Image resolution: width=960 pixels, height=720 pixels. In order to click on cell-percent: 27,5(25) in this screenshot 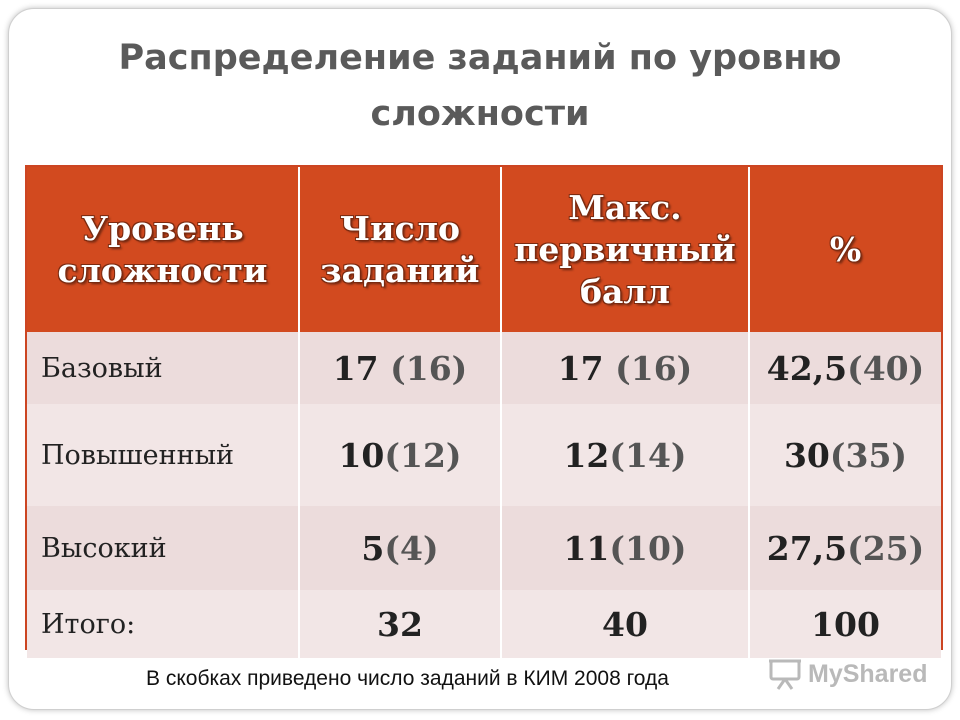, I will do `click(845, 548)`.